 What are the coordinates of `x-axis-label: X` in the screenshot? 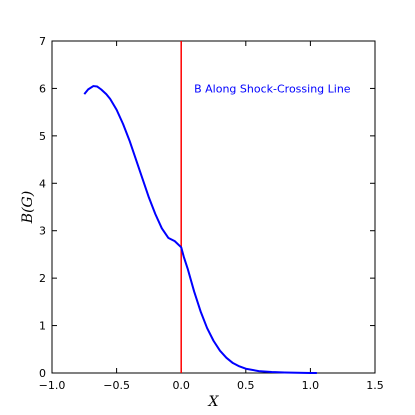 It's located at (214, 402).